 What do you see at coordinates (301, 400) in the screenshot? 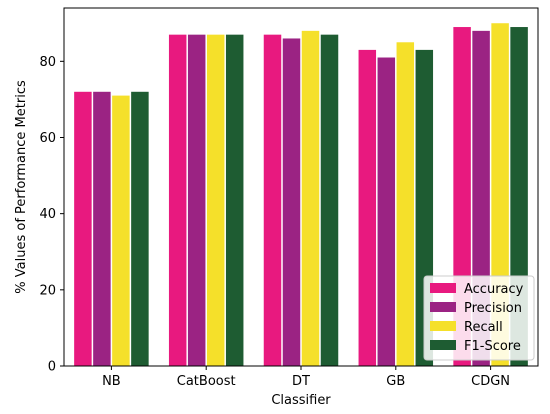
I see `x-axis-title: Classifier` at bounding box center [301, 400].